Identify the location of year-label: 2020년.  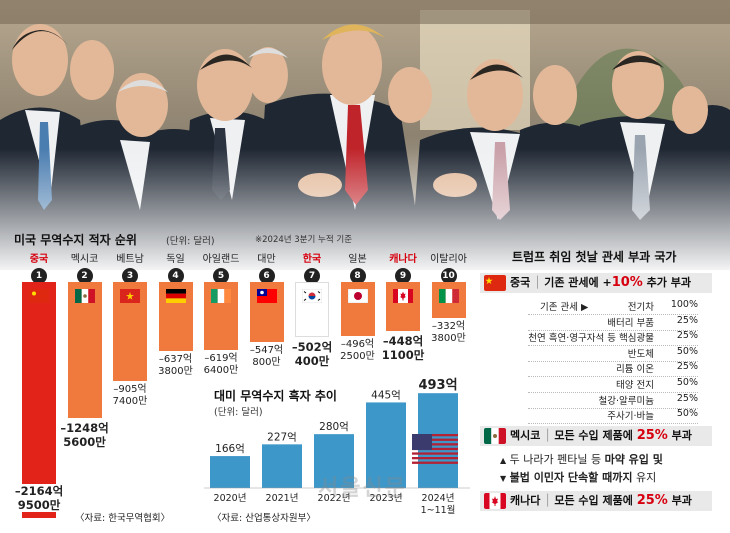
(230, 498).